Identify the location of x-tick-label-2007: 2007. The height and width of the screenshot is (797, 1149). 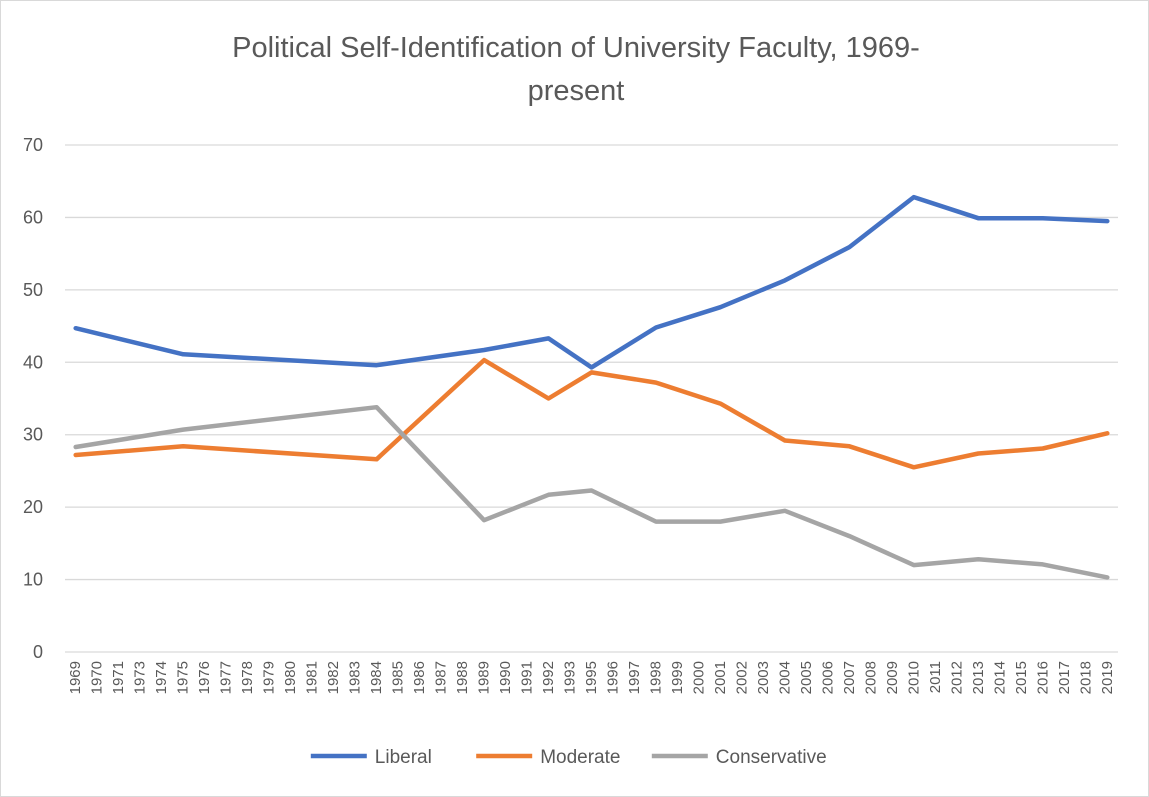
(849, 677).